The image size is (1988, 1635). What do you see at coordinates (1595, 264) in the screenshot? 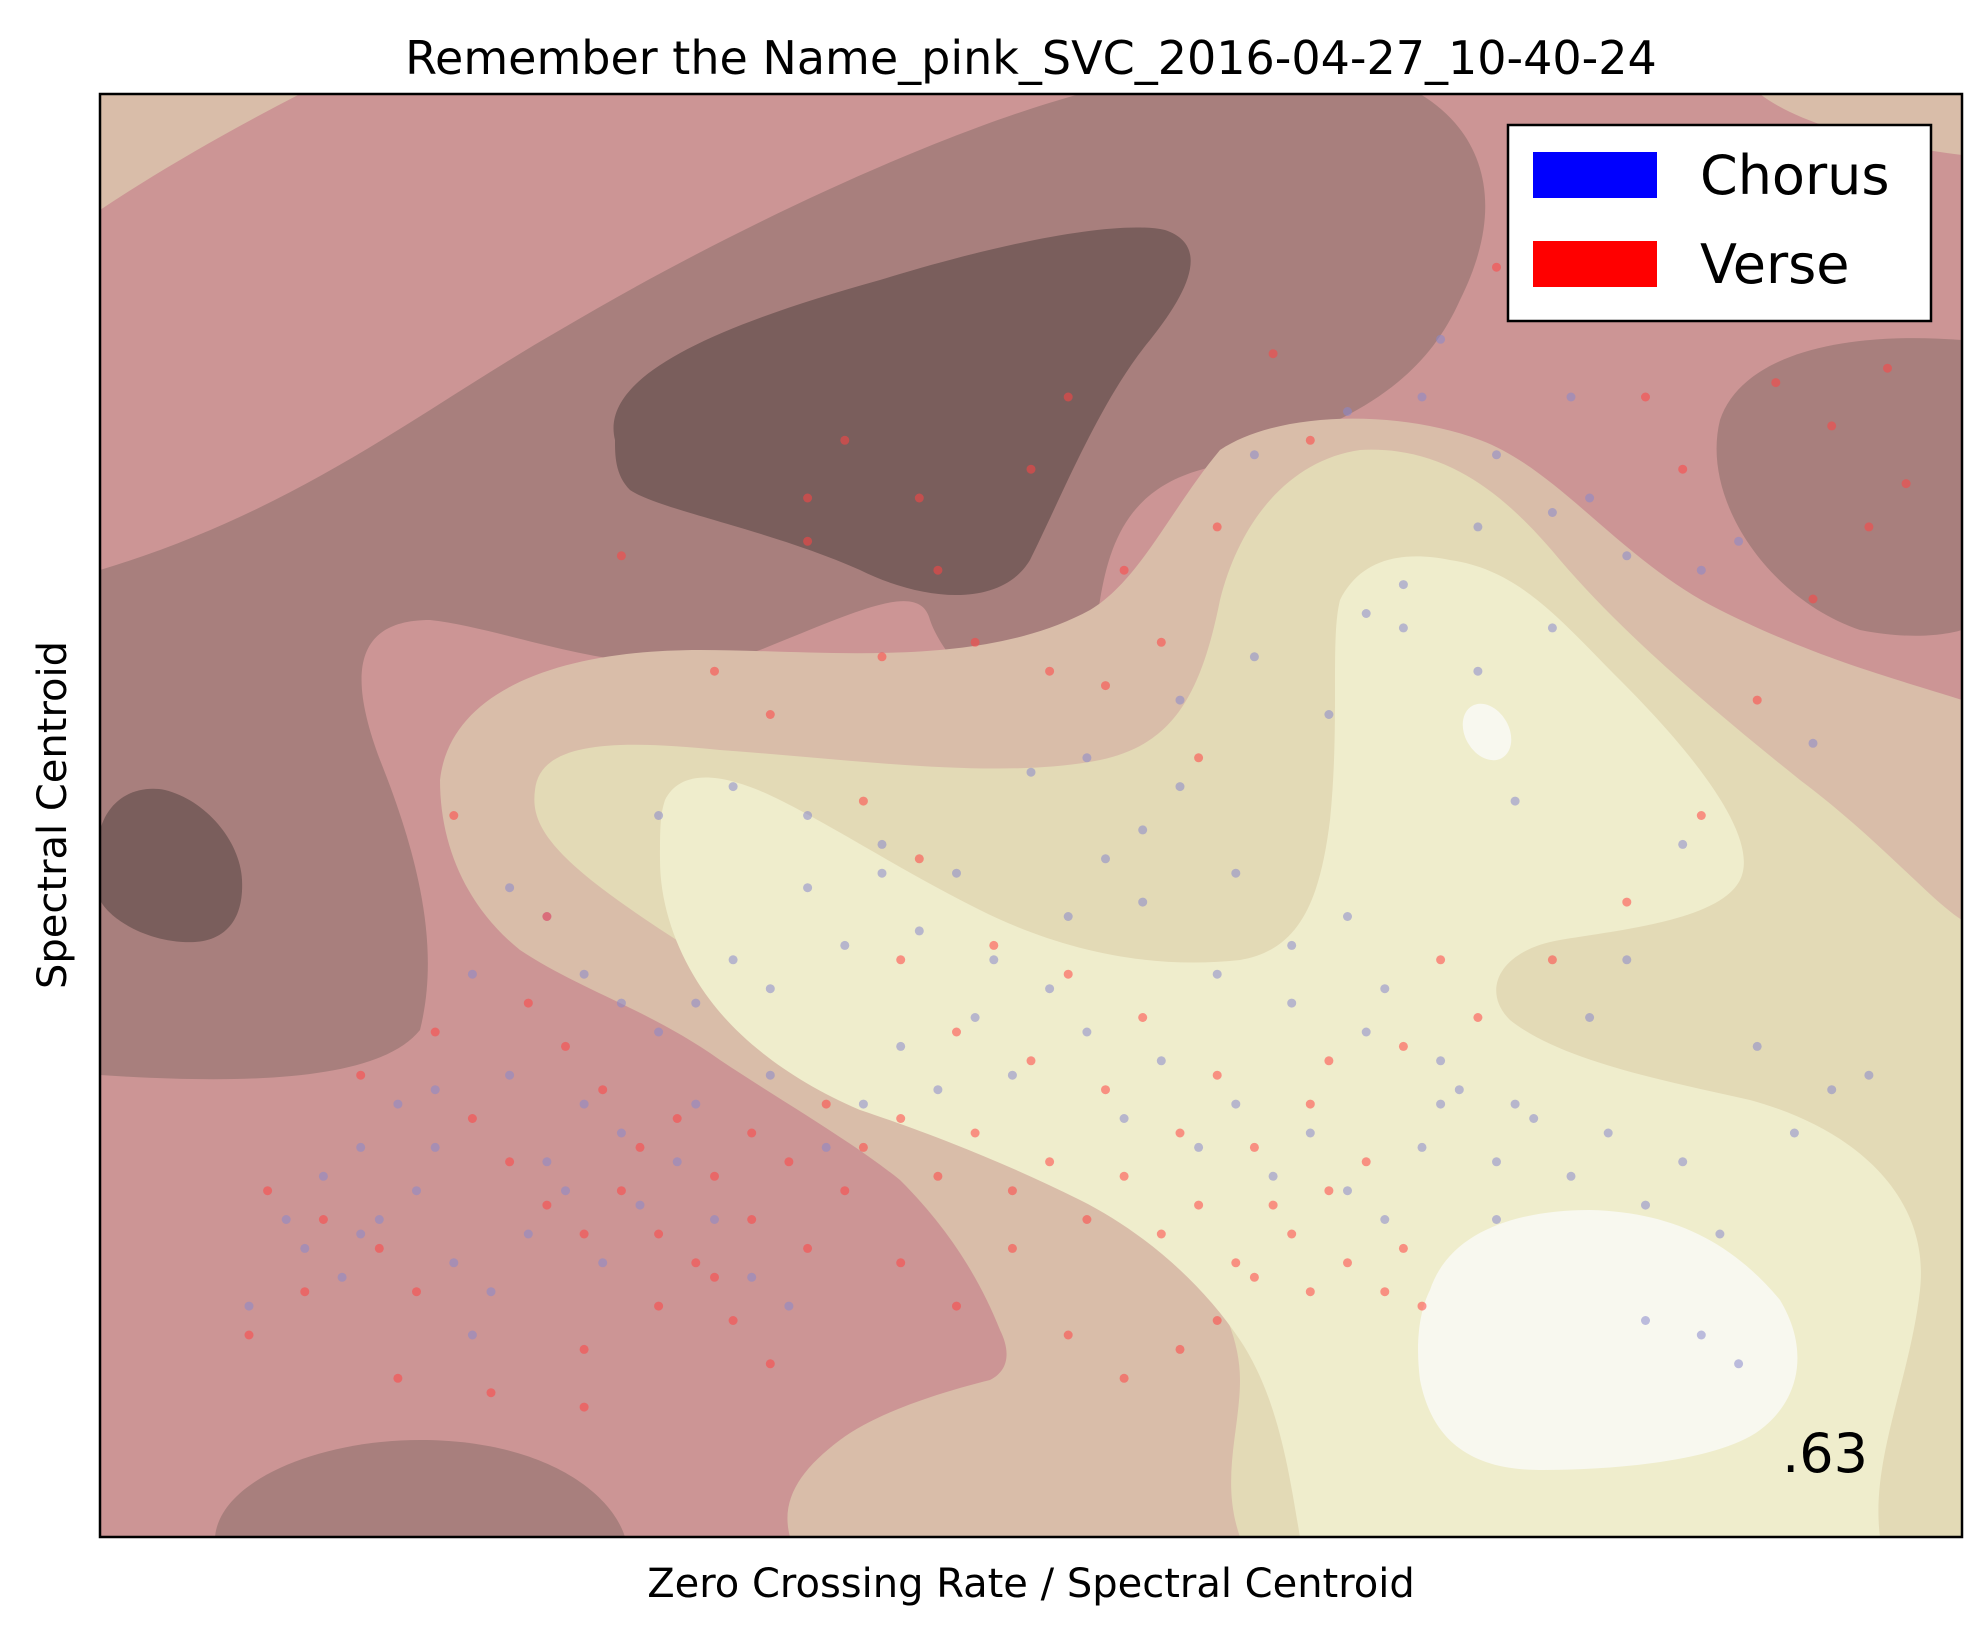
I see `legend-swatch-verse` at bounding box center [1595, 264].